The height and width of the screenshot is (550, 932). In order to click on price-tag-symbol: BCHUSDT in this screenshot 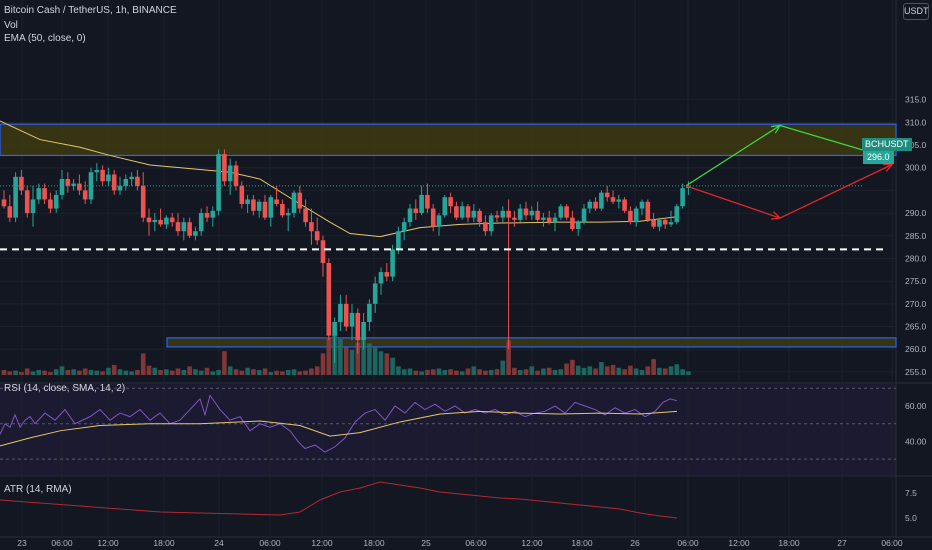, I will do `click(887, 144)`.